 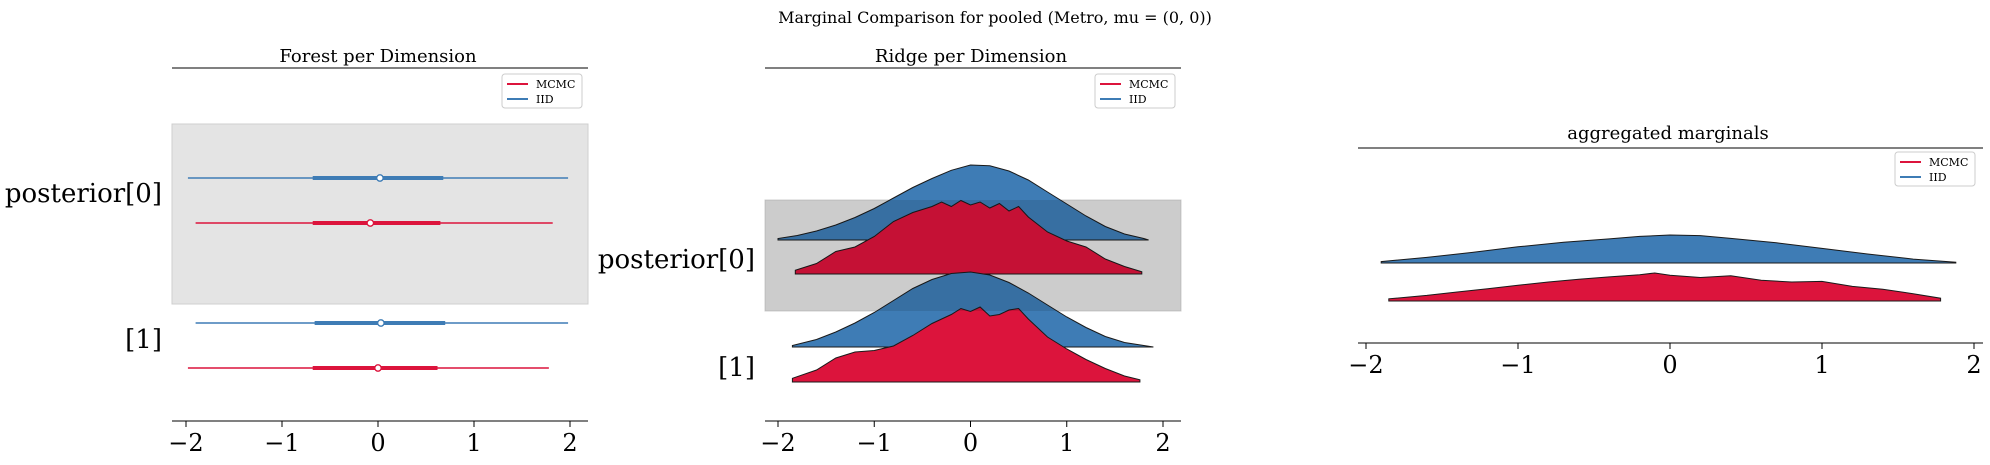 What do you see at coordinates (971, 56) in the screenshot?
I see `ridge-panel-title: Ridge per Dimension` at bounding box center [971, 56].